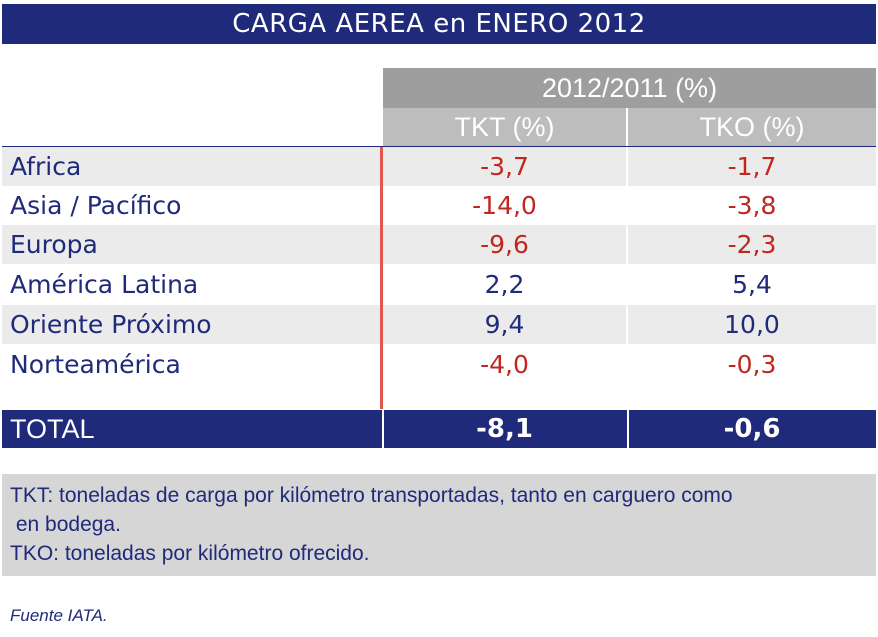 The width and height of the screenshot is (878, 637). What do you see at coordinates (752, 284) in the screenshot?
I see `tko-value: 5,4` at bounding box center [752, 284].